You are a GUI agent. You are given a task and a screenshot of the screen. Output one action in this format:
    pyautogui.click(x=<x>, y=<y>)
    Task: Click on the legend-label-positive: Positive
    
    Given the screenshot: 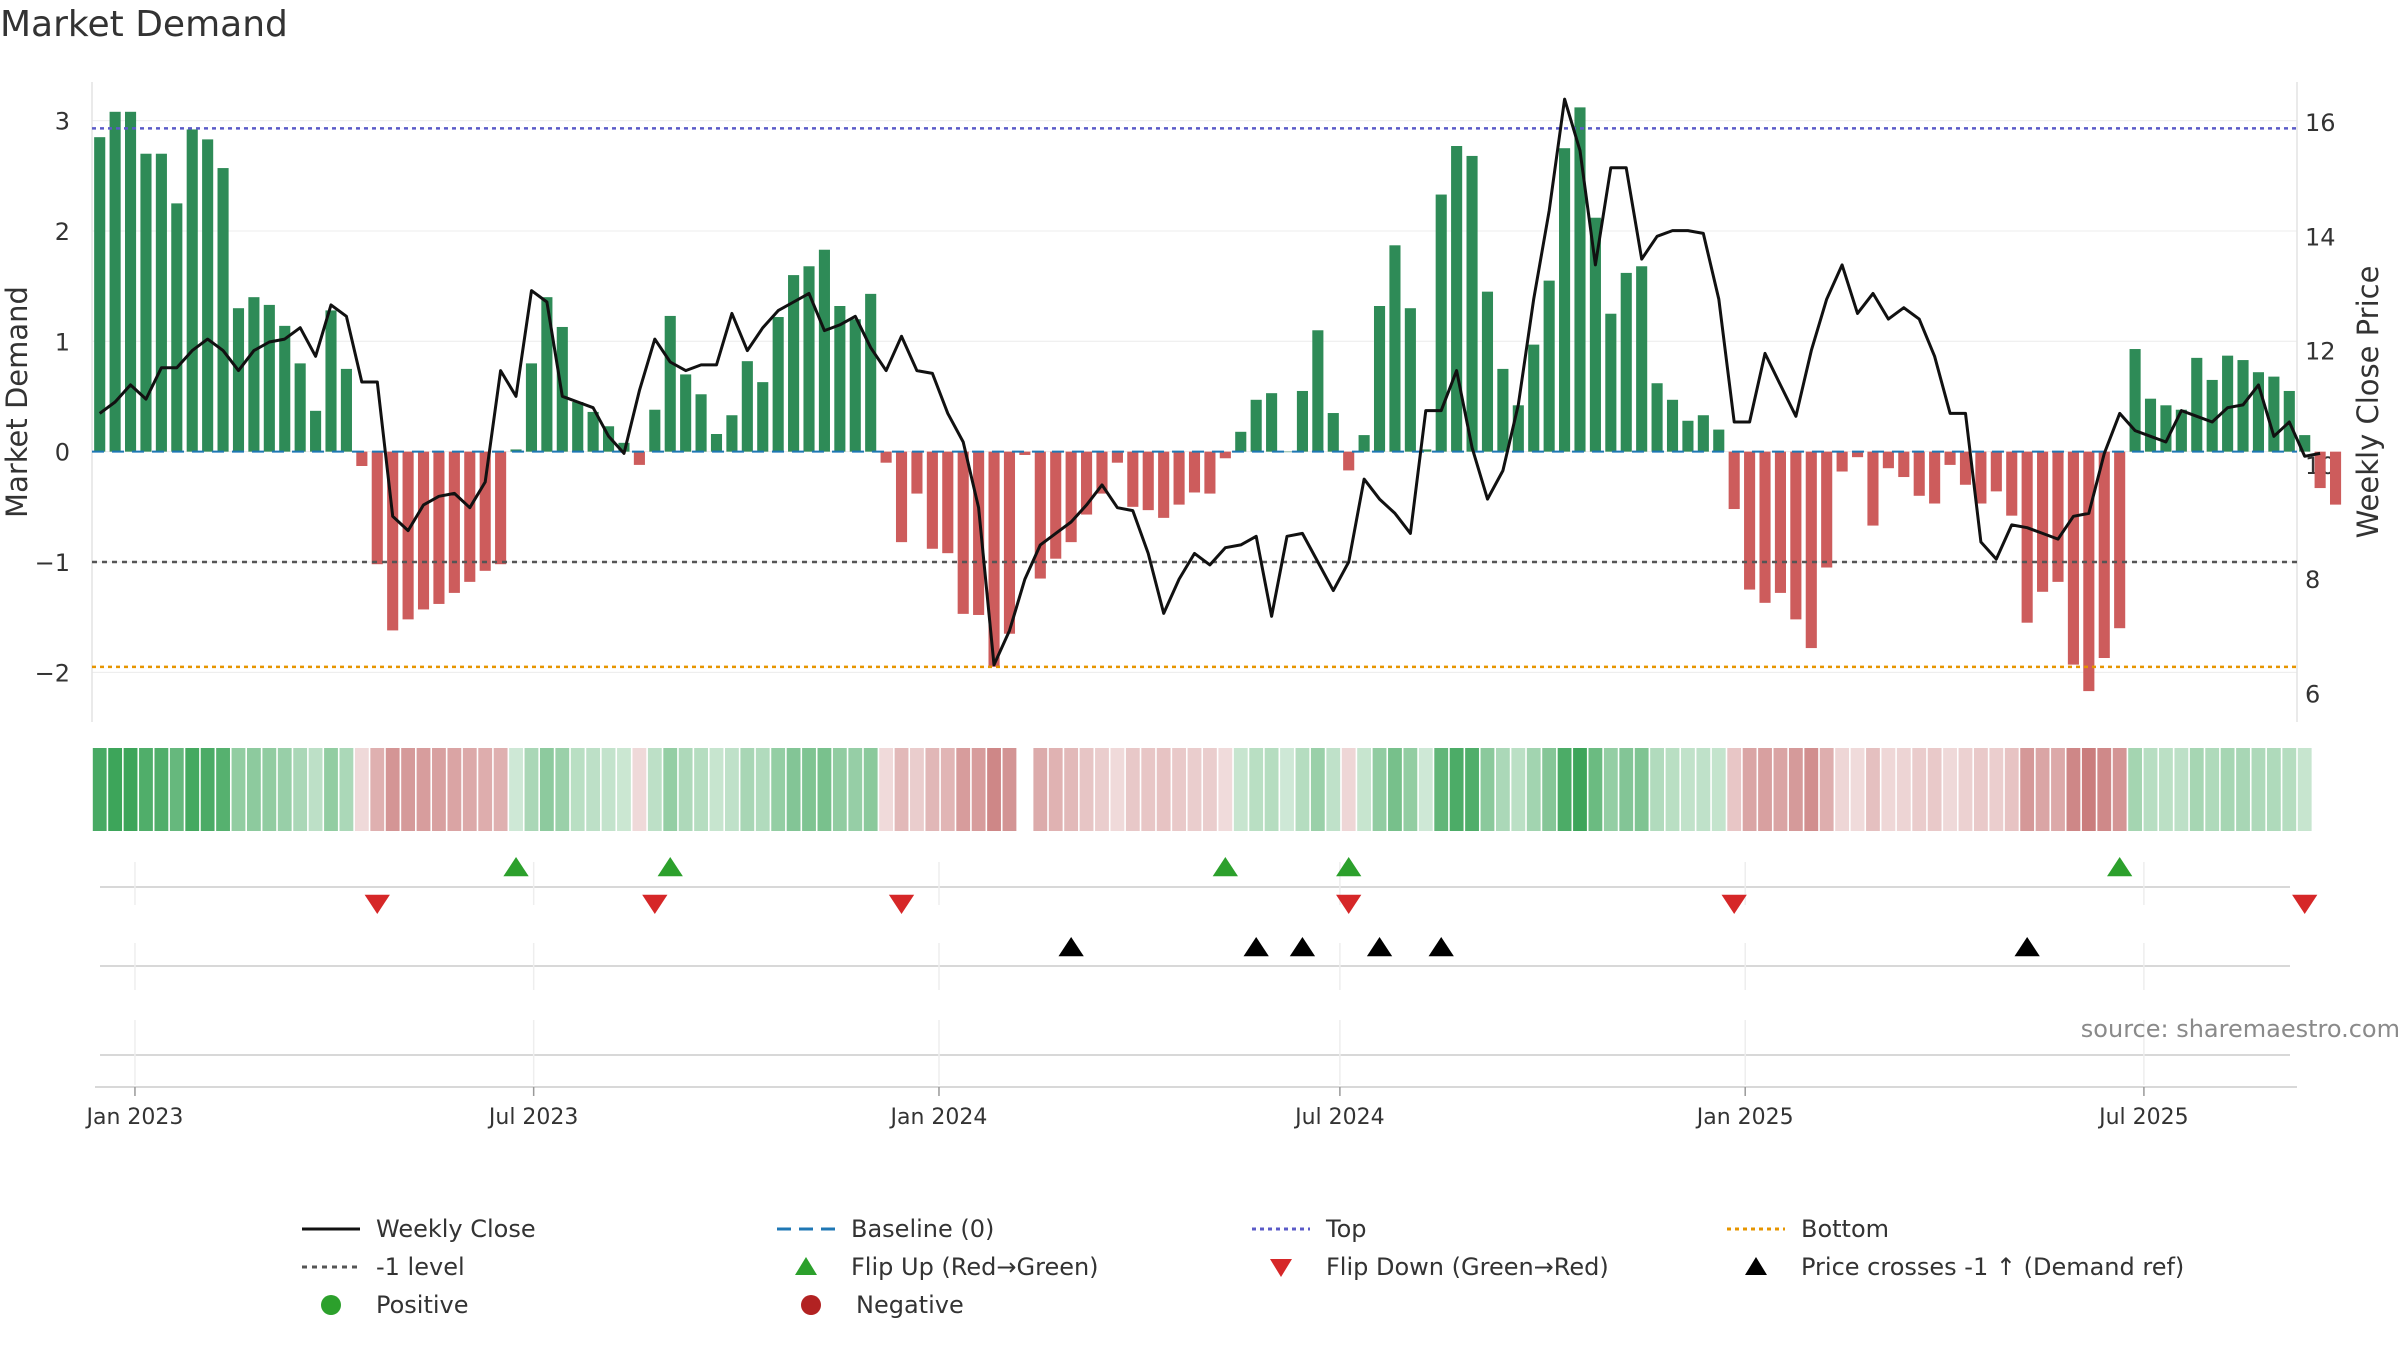 What is the action you would take?
    pyautogui.click(x=422, y=1305)
    